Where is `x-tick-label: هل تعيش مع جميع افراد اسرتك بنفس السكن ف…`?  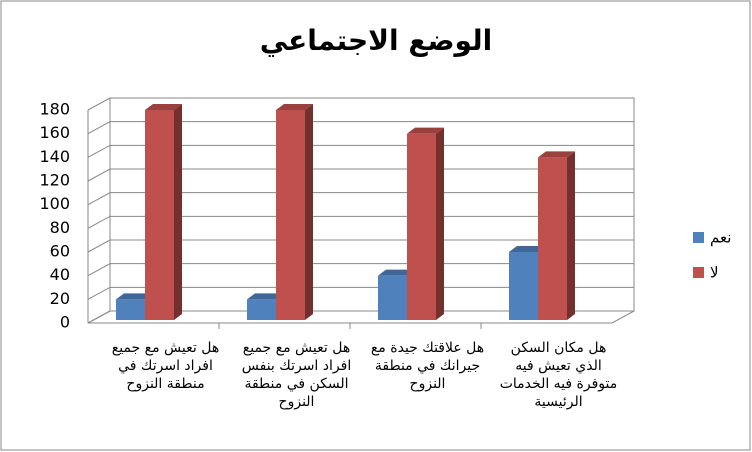
x-tick-label: هل تعيش مع جميع افراد اسرتك بنفس السكن ف… is located at coordinates (296, 375).